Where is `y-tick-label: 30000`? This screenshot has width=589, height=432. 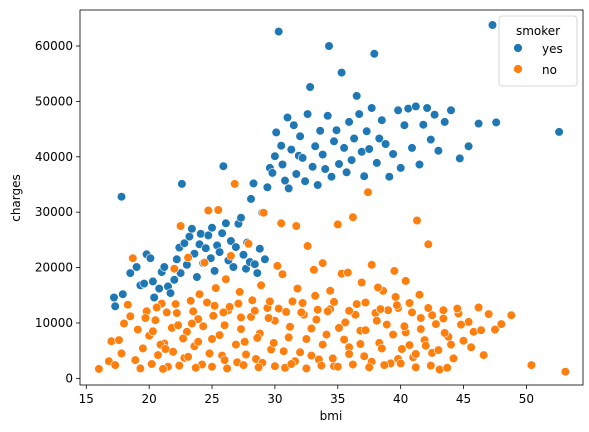 y-tick-label: 30000 is located at coordinates (54, 212).